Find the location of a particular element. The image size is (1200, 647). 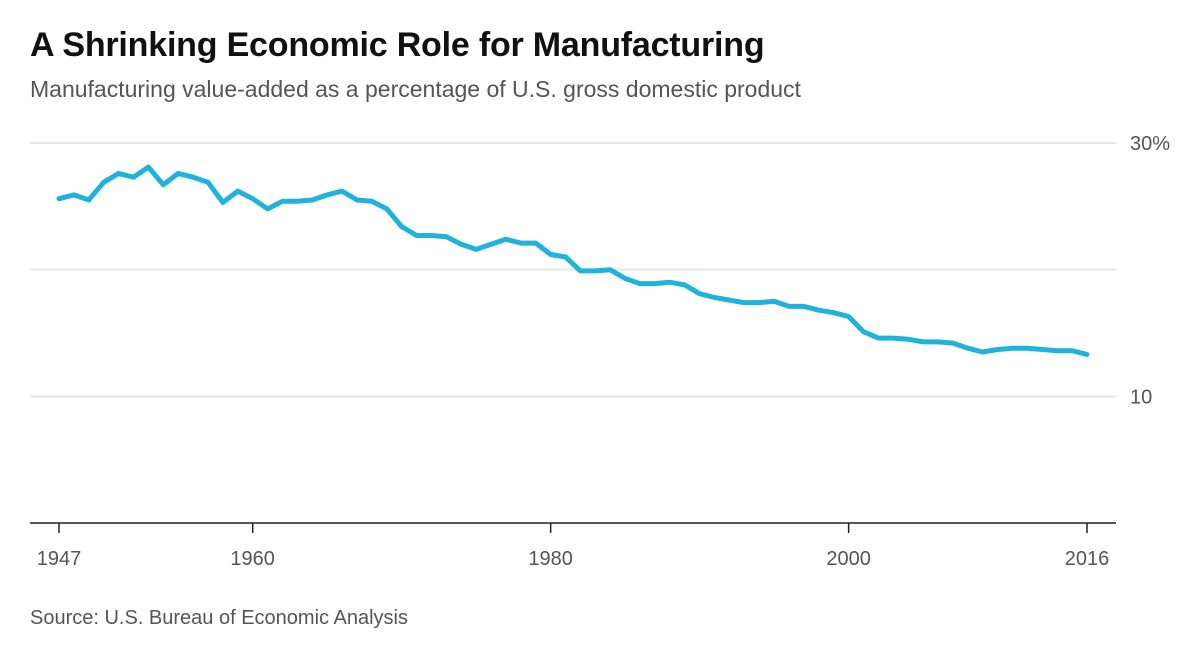

y-tick-label: 30% is located at coordinates (1150, 144).